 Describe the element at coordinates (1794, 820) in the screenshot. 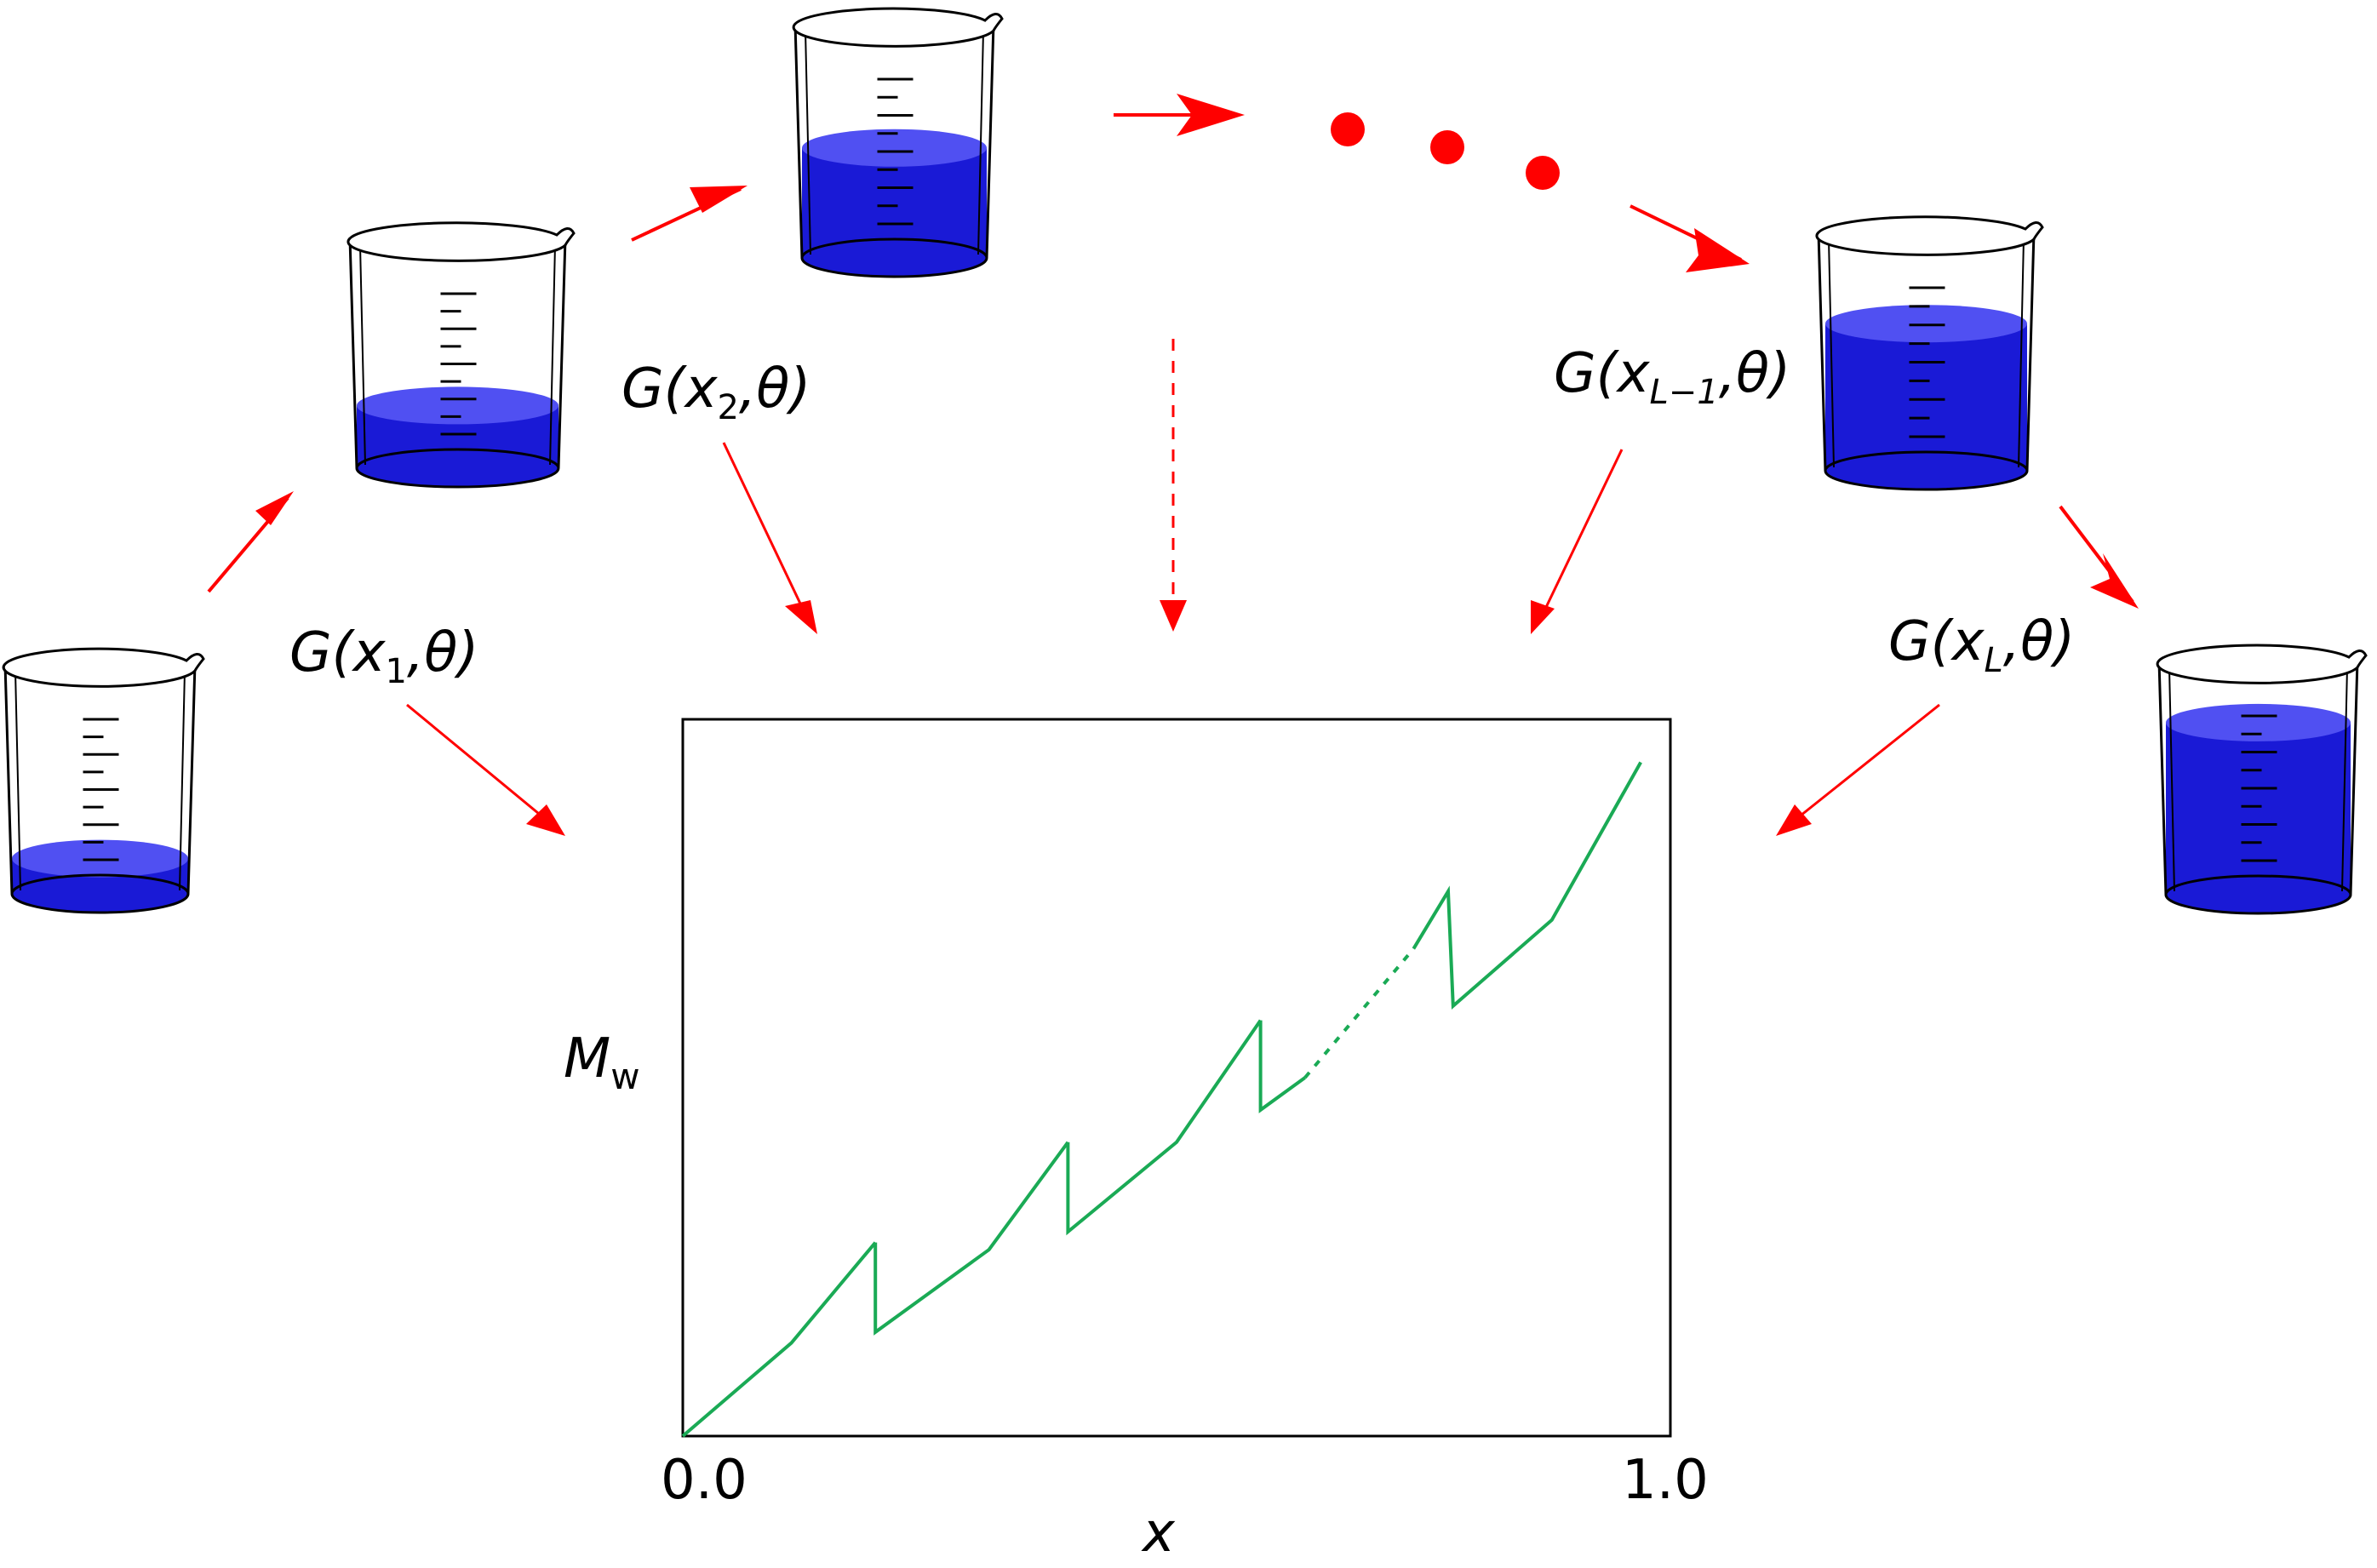

I see `arrowhead-gL-chart` at that location.